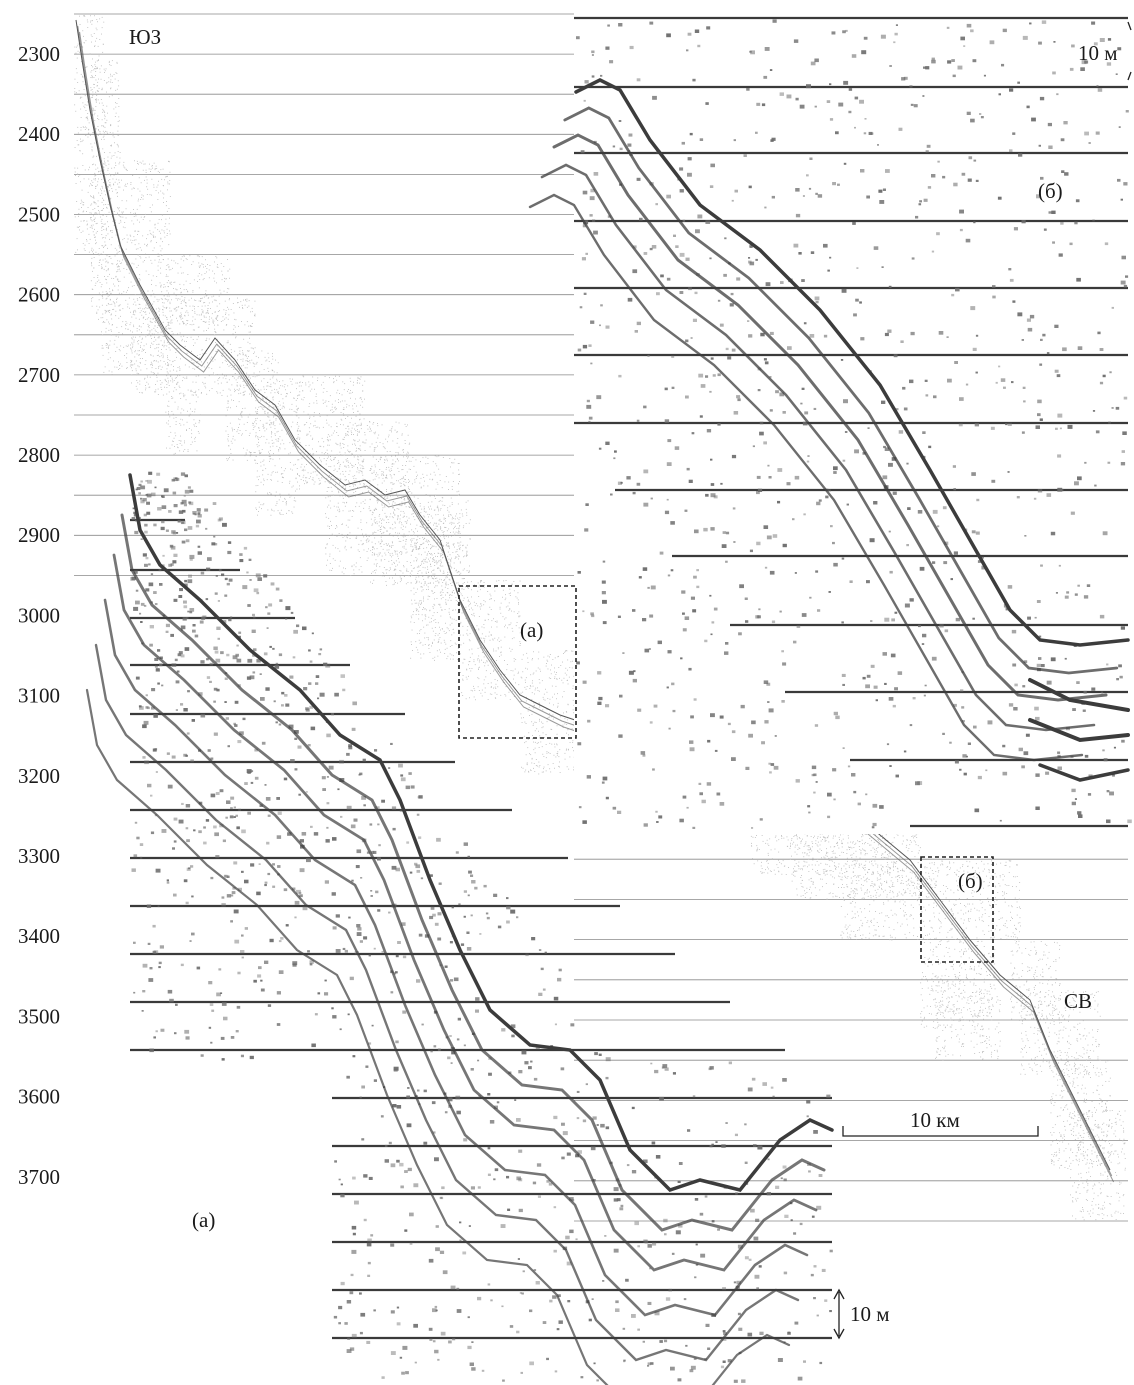  Describe the element at coordinates (145, 37) in the screenshot. I see `sw-direction-label: ЮЗ` at that location.